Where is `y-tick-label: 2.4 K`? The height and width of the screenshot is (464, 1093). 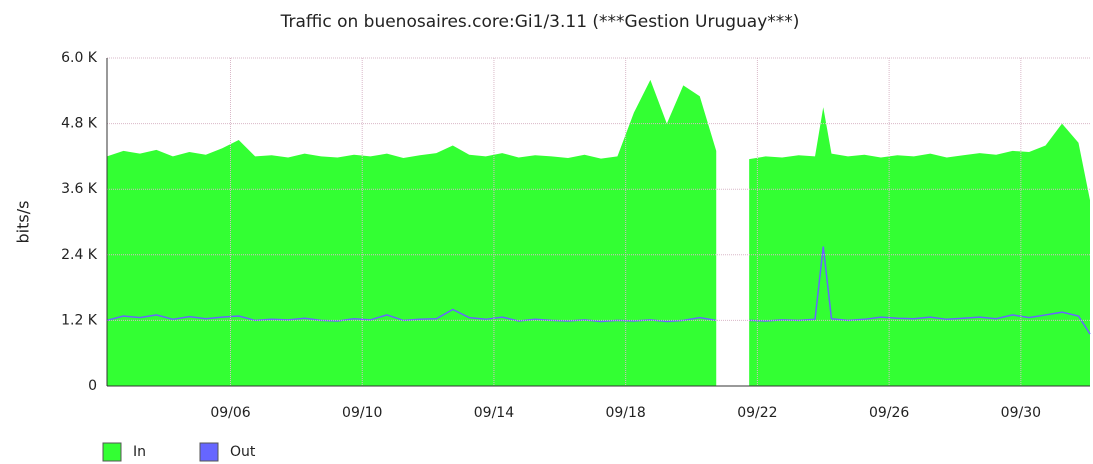 y-tick-label: 2.4 K is located at coordinates (79, 255).